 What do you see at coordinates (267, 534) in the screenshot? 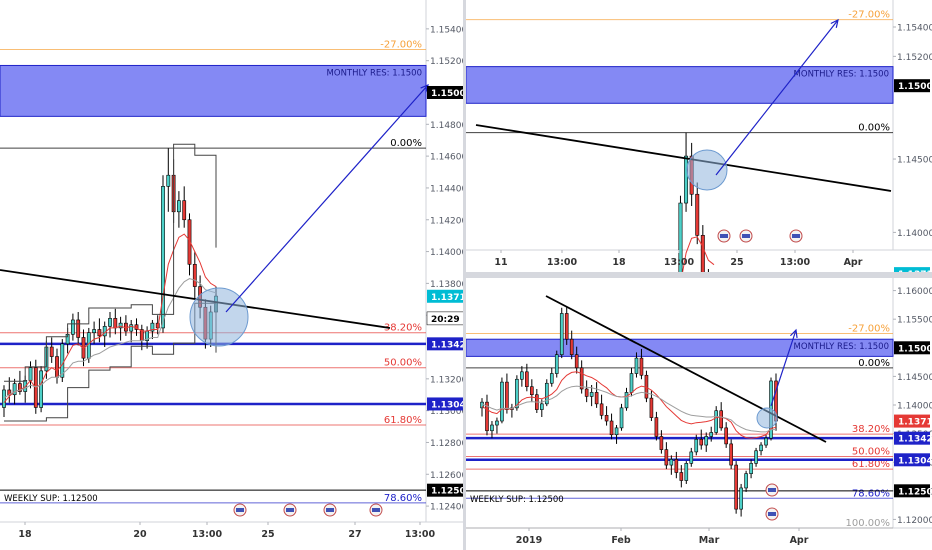
I see `x-tick-label: 25` at bounding box center [267, 534].